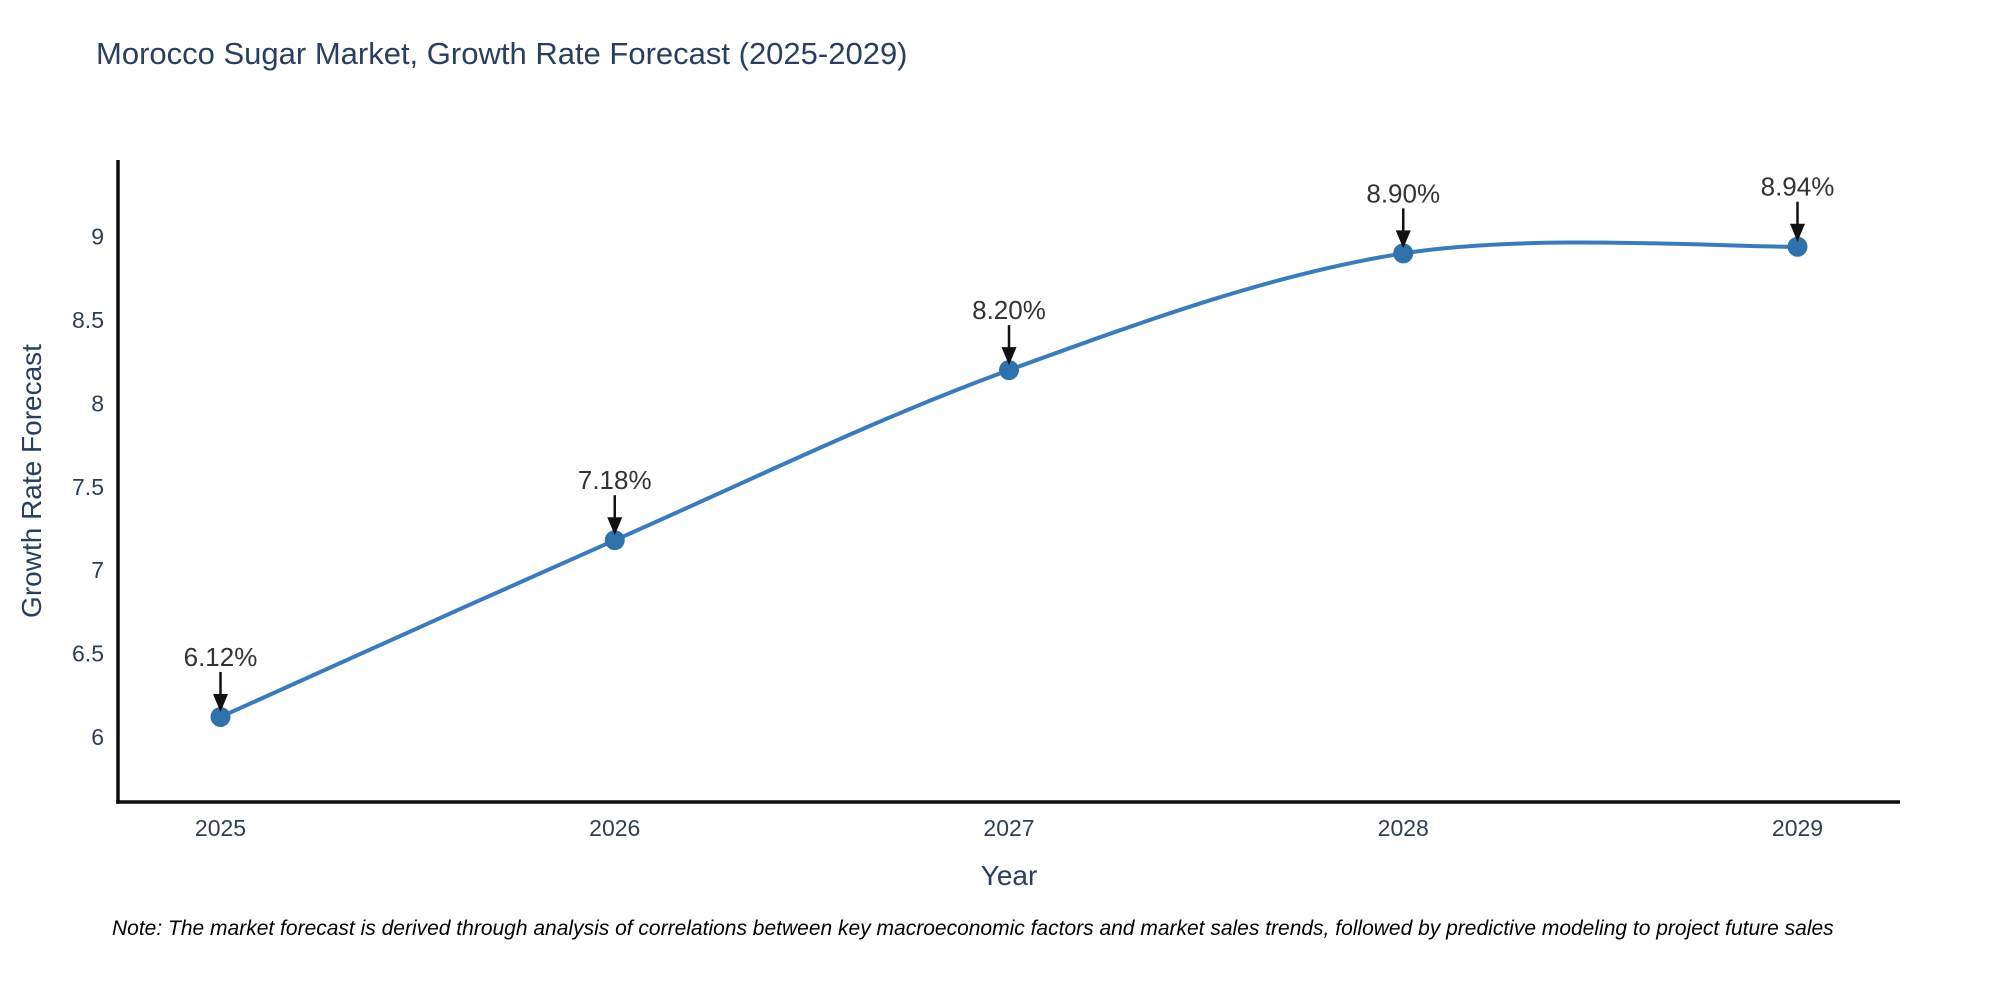 The width and height of the screenshot is (2000, 1000). Describe the element at coordinates (1797, 246) in the screenshot. I see `data-point-2029` at that location.